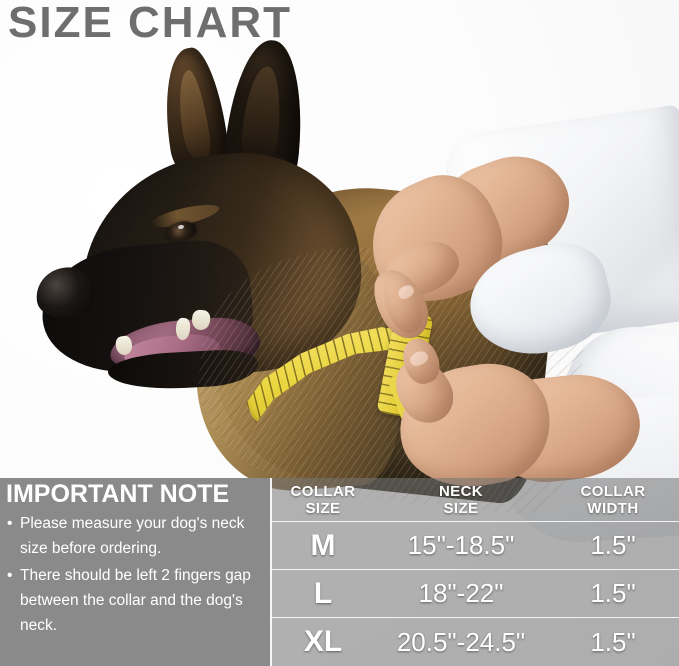 This screenshot has height=666, width=679. I want to click on table-row: XL 20.5"-24.5" 1.5", so click(475, 642).